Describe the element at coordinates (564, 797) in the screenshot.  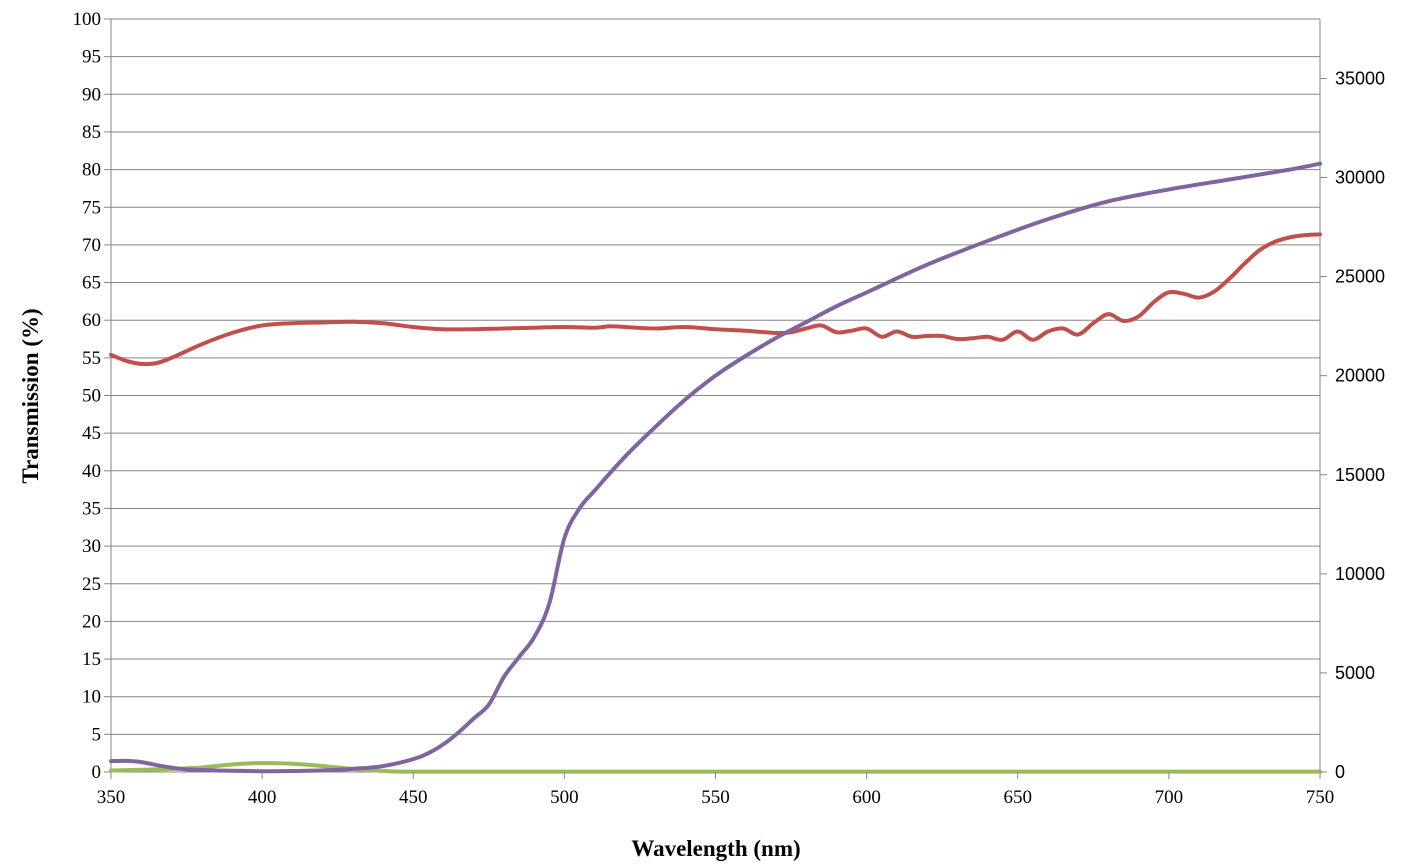
I see `x-tick-label: 500` at that location.